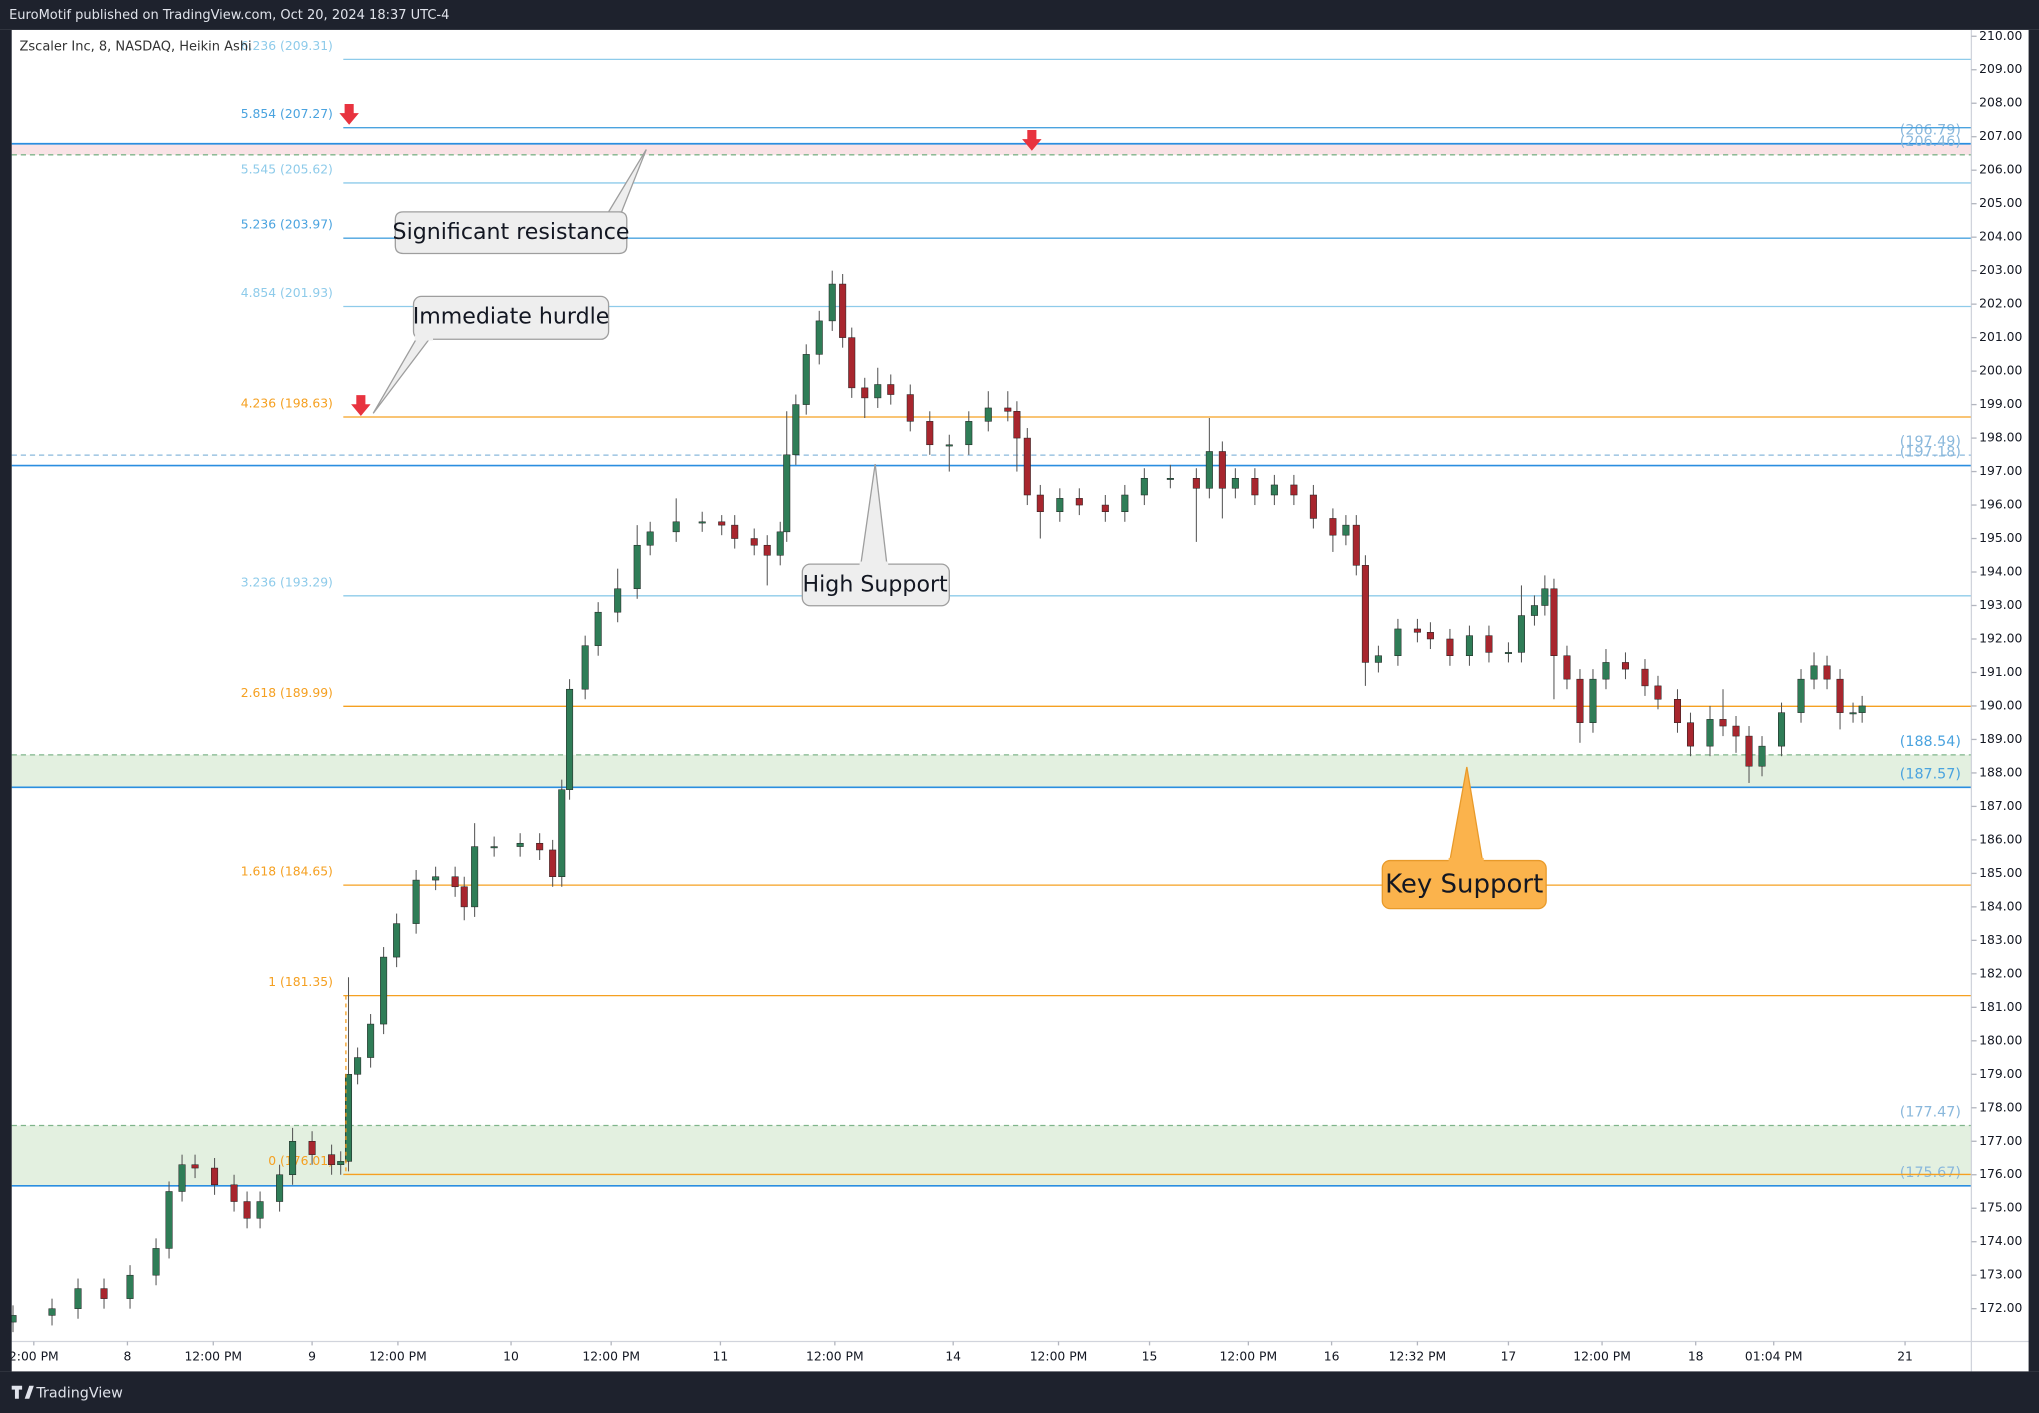 The width and height of the screenshot is (2039, 1413). Describe the element at coordinates (991, 149) in the screenshot. I see `zone` at that location.